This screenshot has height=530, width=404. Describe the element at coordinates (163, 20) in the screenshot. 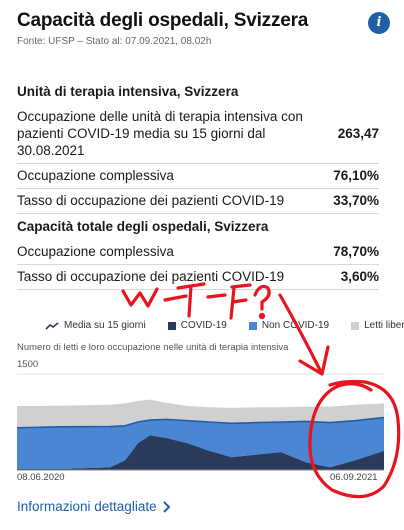

I see `page-title: Capacità degli ospedali, Svizzera` at that location.